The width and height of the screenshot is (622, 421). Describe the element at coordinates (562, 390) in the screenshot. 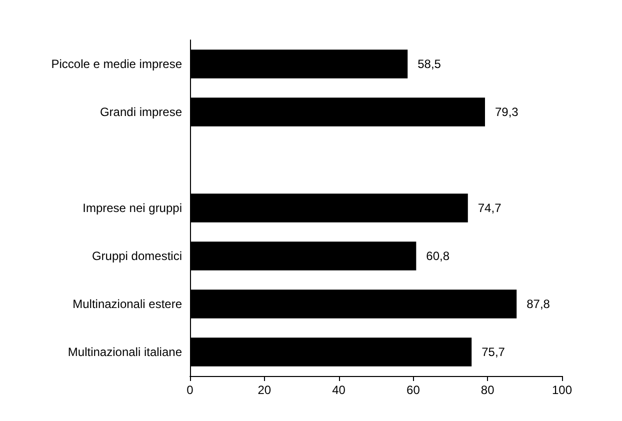

I see `x-tick-label: 100` at that location.